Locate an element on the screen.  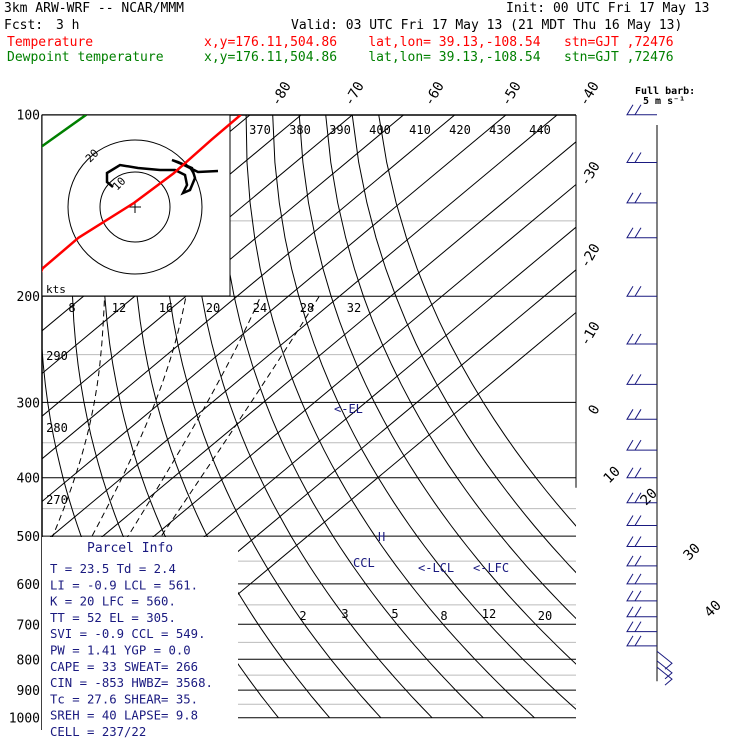
lcl-marker: H is located at coordinates (381, 537).